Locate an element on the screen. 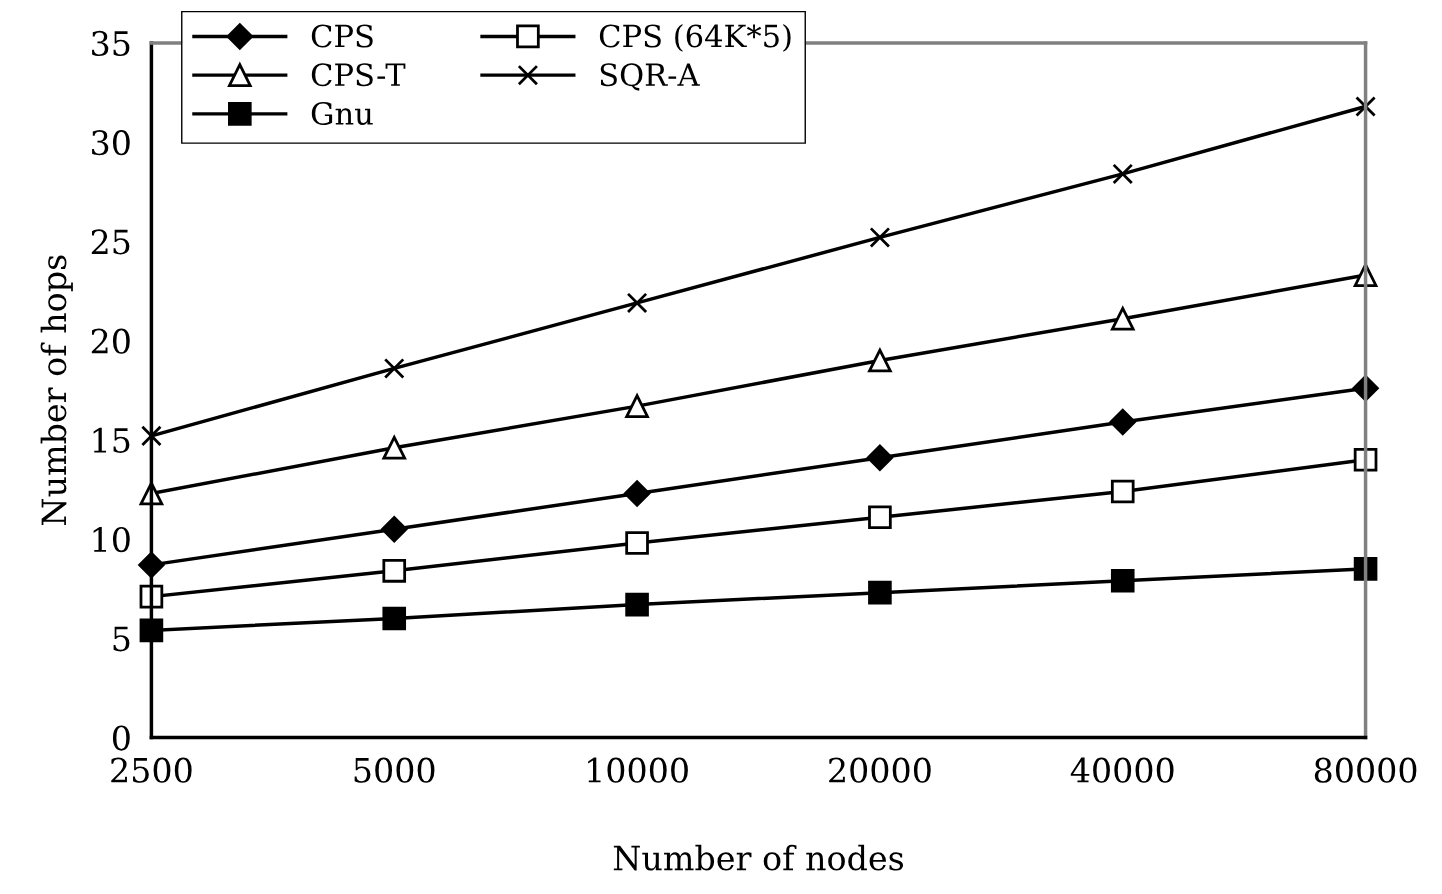 The width and height of the screenshot is (1442, 894). y-tick-label: 25 is located at coordinates (110, 242).